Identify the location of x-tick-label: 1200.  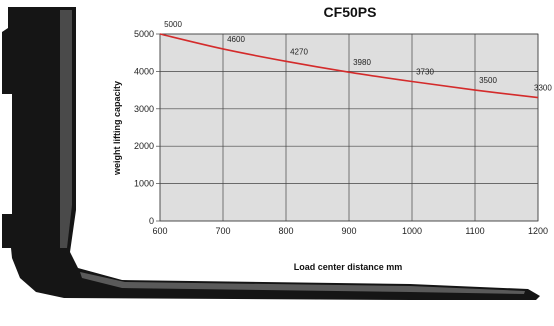
(538, 231).